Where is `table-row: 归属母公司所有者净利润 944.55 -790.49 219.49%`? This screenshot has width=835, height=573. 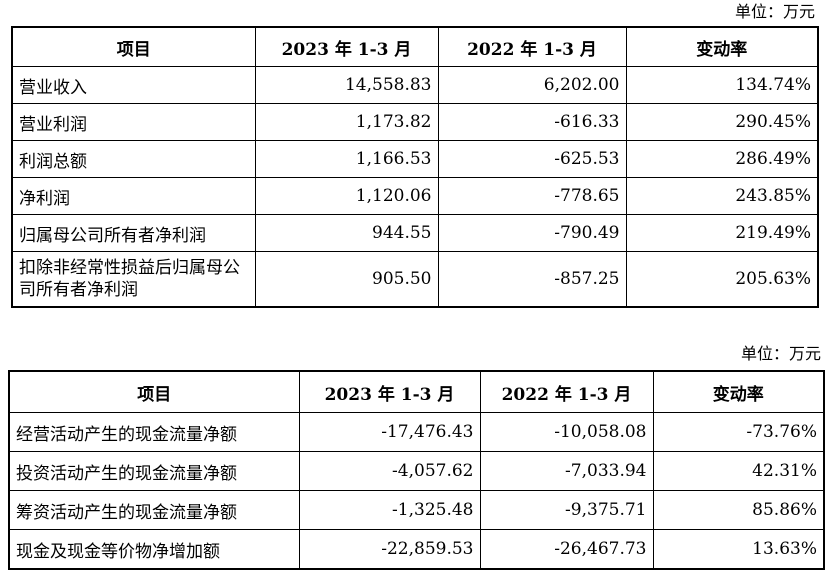 table-row: 归属母公司所有者净利润 944.55 -790.49 219.49% is located at coordinates (415, 233).